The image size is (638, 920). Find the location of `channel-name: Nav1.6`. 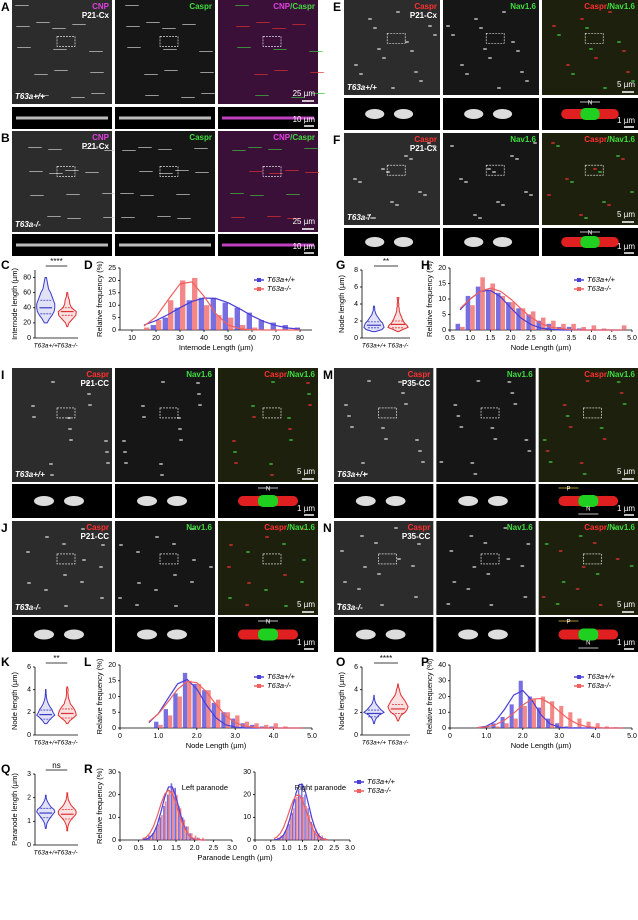

channel-name: Nav1.6 is located at coordinates (523, 139).